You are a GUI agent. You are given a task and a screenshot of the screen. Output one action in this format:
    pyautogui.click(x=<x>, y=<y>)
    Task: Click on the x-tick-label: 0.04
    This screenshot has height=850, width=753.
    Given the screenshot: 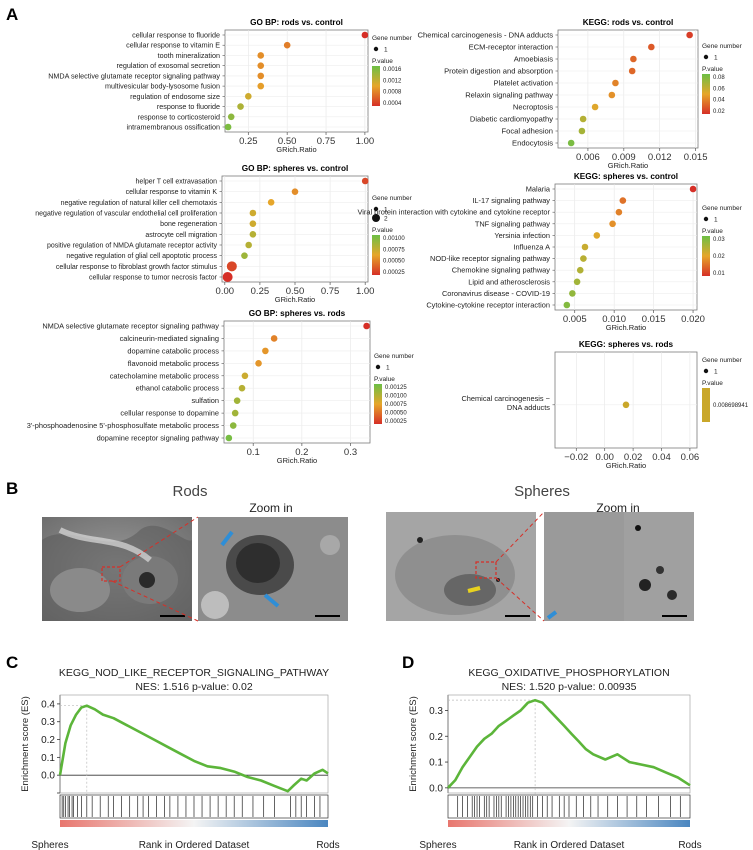 What is the action you would take?
    pyautogui.click(x=661, y=457)
    